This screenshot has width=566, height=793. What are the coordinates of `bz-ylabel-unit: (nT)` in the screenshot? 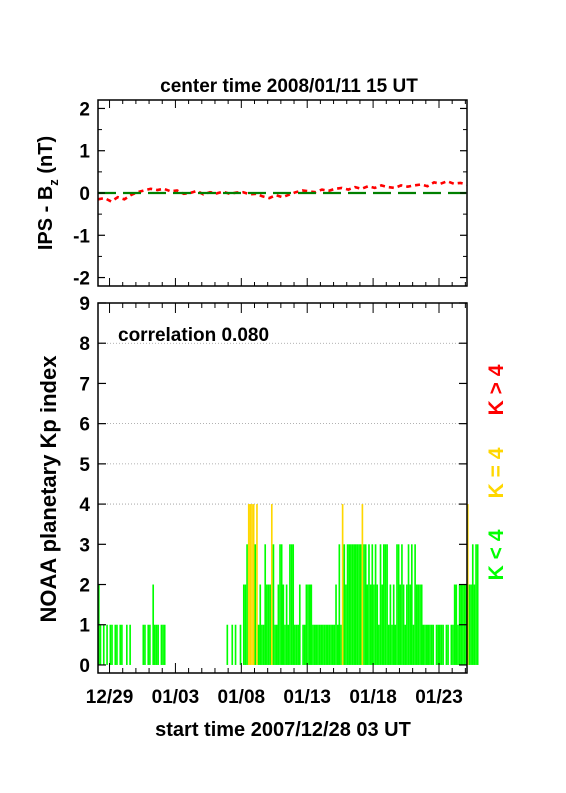 It's located at (46, 157).